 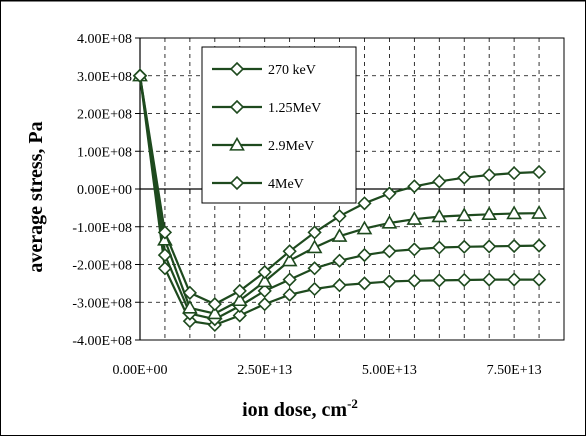 What do you see at coordinates (389, 370) in the screenshot?
I see `x-tick-label: 5.00E+13` at bounding box center [389, 370].